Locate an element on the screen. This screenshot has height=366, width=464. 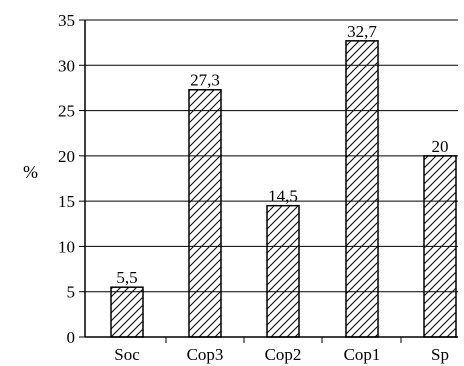
bar-cop3 is located at coordinates (205, 213).